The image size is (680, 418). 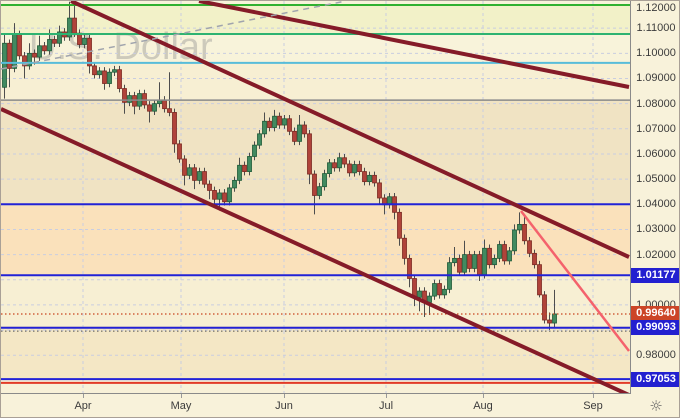 I want to click on price-axis-label: 1.02000, so click(x=656, y=254).